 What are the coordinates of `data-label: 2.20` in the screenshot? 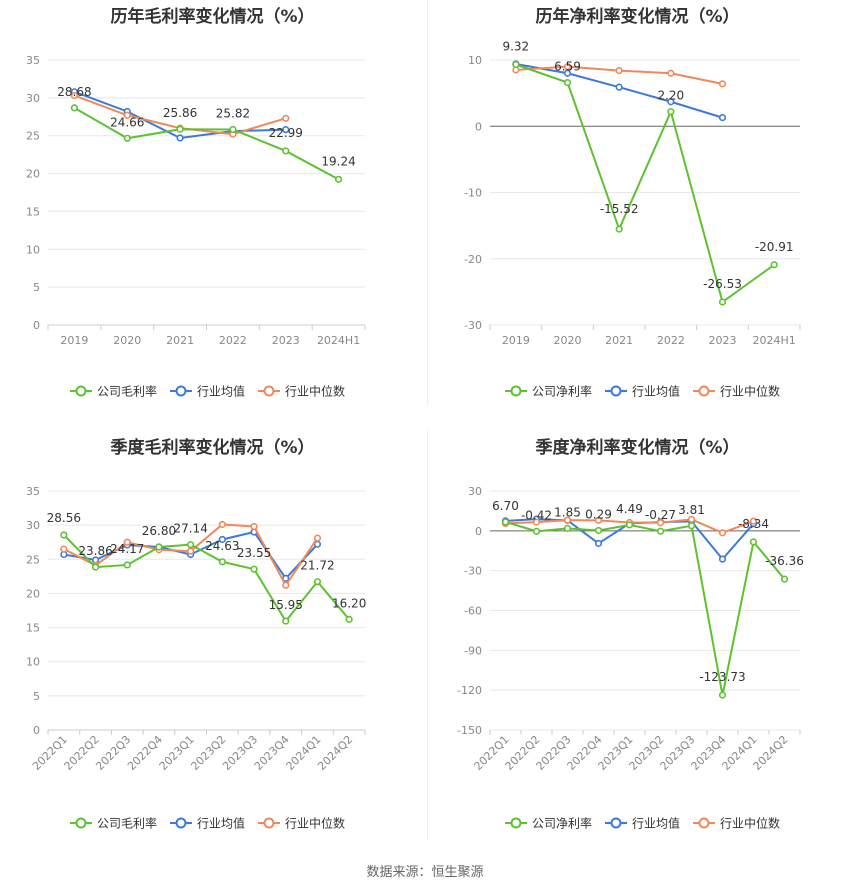 It's located at (670, 96).